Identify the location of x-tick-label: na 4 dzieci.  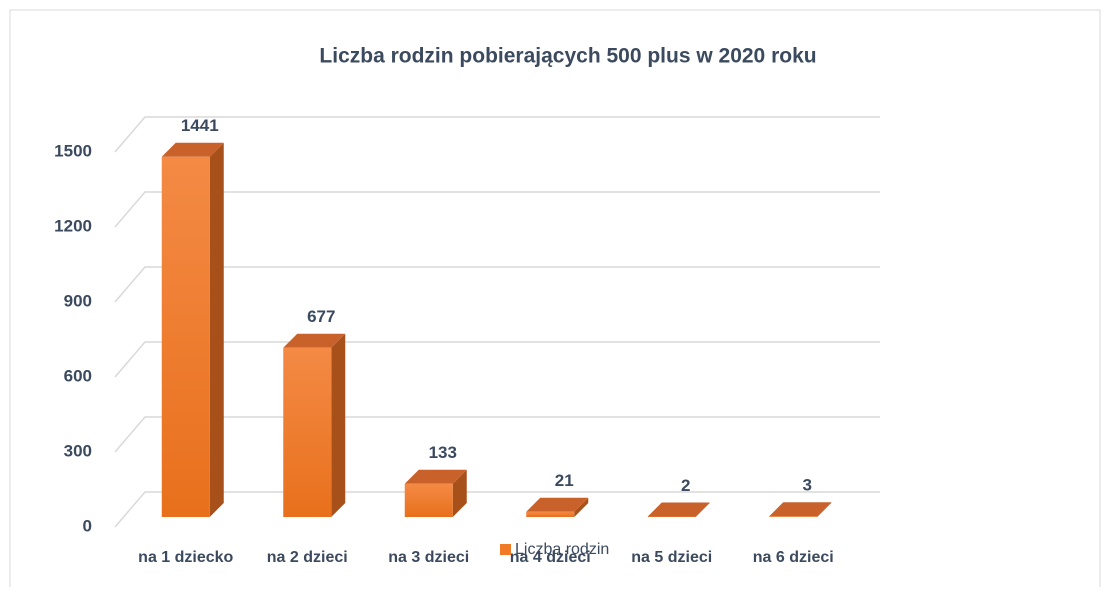
(550, 557).